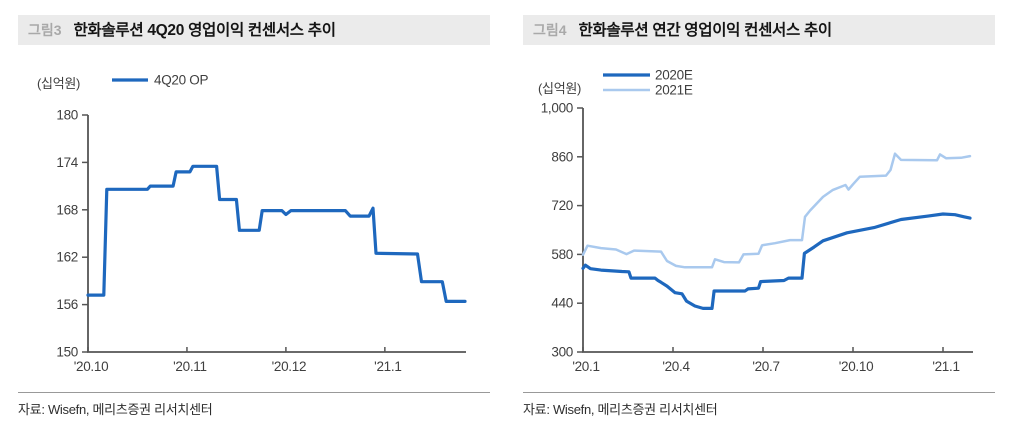 The width and height of the screenshot is (1013, 437). I want to click on y-axis-tick-label: 180, so click(67, 115).